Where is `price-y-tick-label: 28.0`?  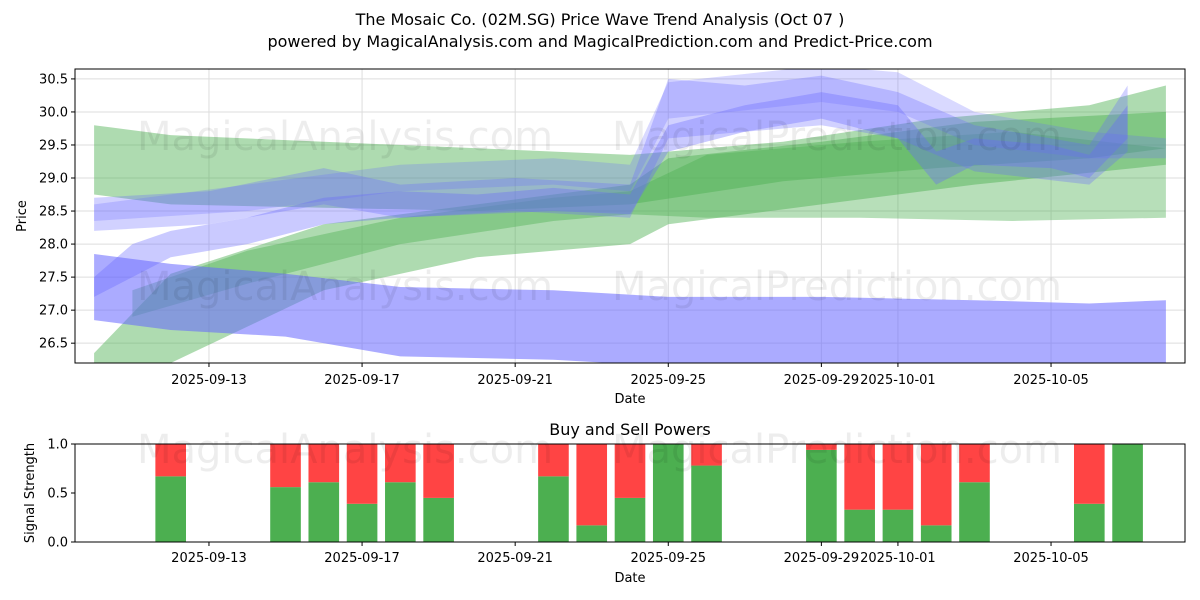
price-y-tick-label: 28.0 is located at coordinates (53, 245).